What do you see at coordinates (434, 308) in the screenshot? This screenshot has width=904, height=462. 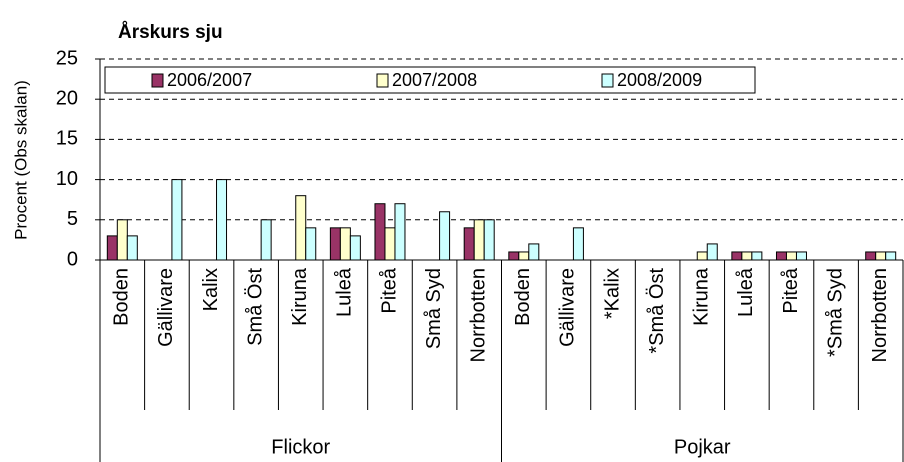 I see `x-tick-label: Små Syd` at bounding box center [434, 308].